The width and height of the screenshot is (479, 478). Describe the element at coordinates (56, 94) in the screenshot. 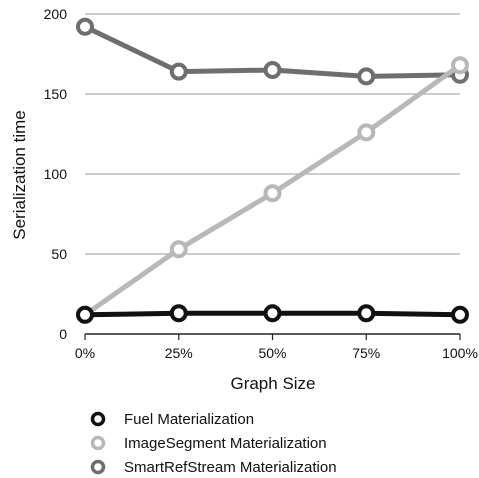

I see `y-tick-label: 150` at that location.